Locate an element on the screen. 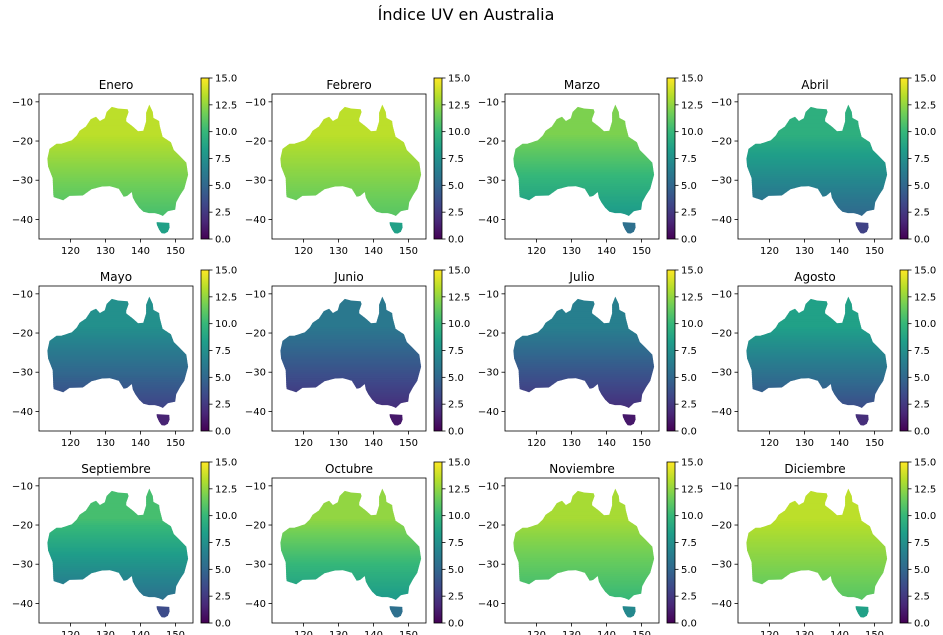 The width and height of the screenshot is (943, 635). panel-title: Enero is located at coordinates (116, 85).